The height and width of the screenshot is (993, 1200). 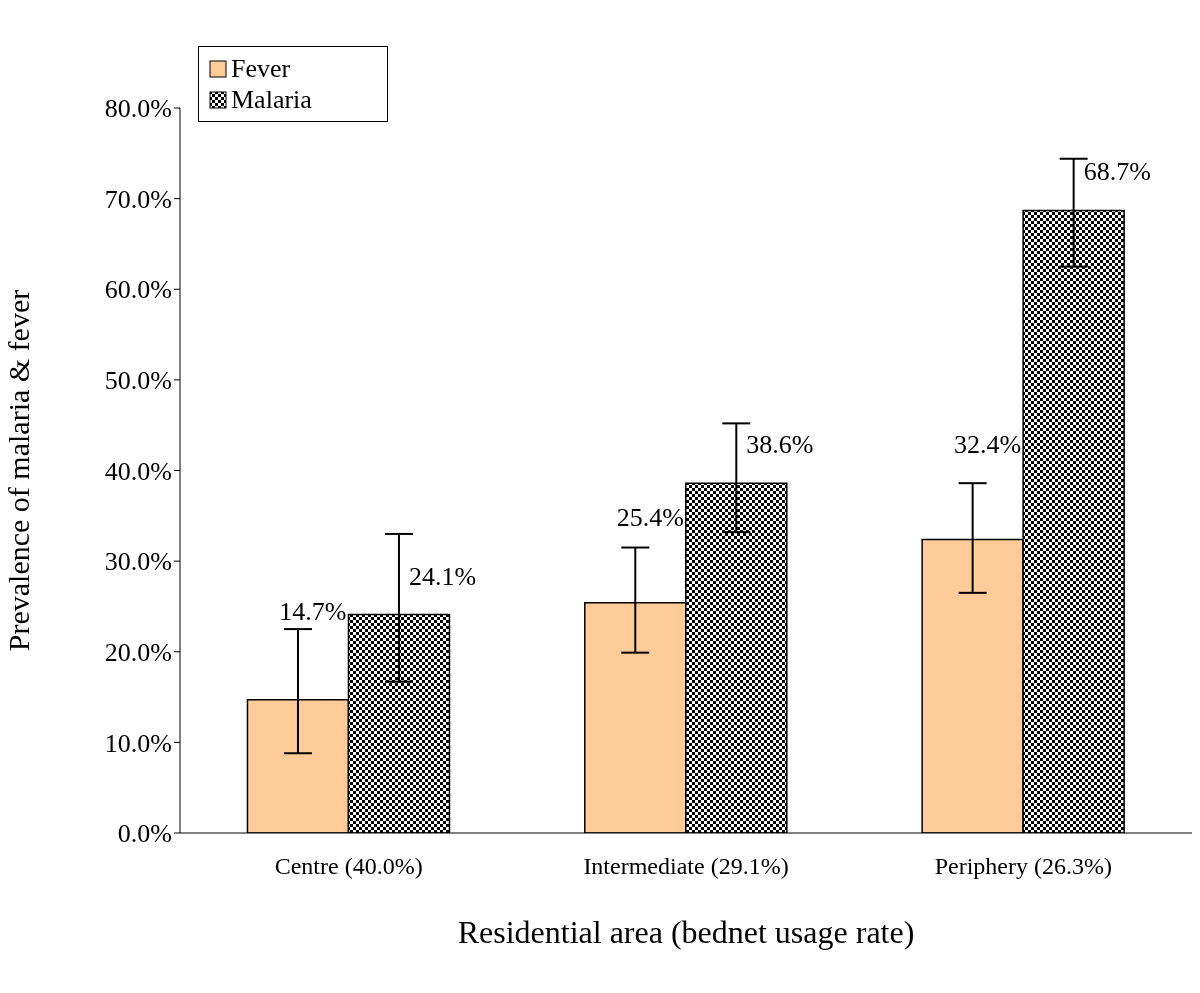 I want to click on data-label: 24.1%, so click(x=442, y=576).